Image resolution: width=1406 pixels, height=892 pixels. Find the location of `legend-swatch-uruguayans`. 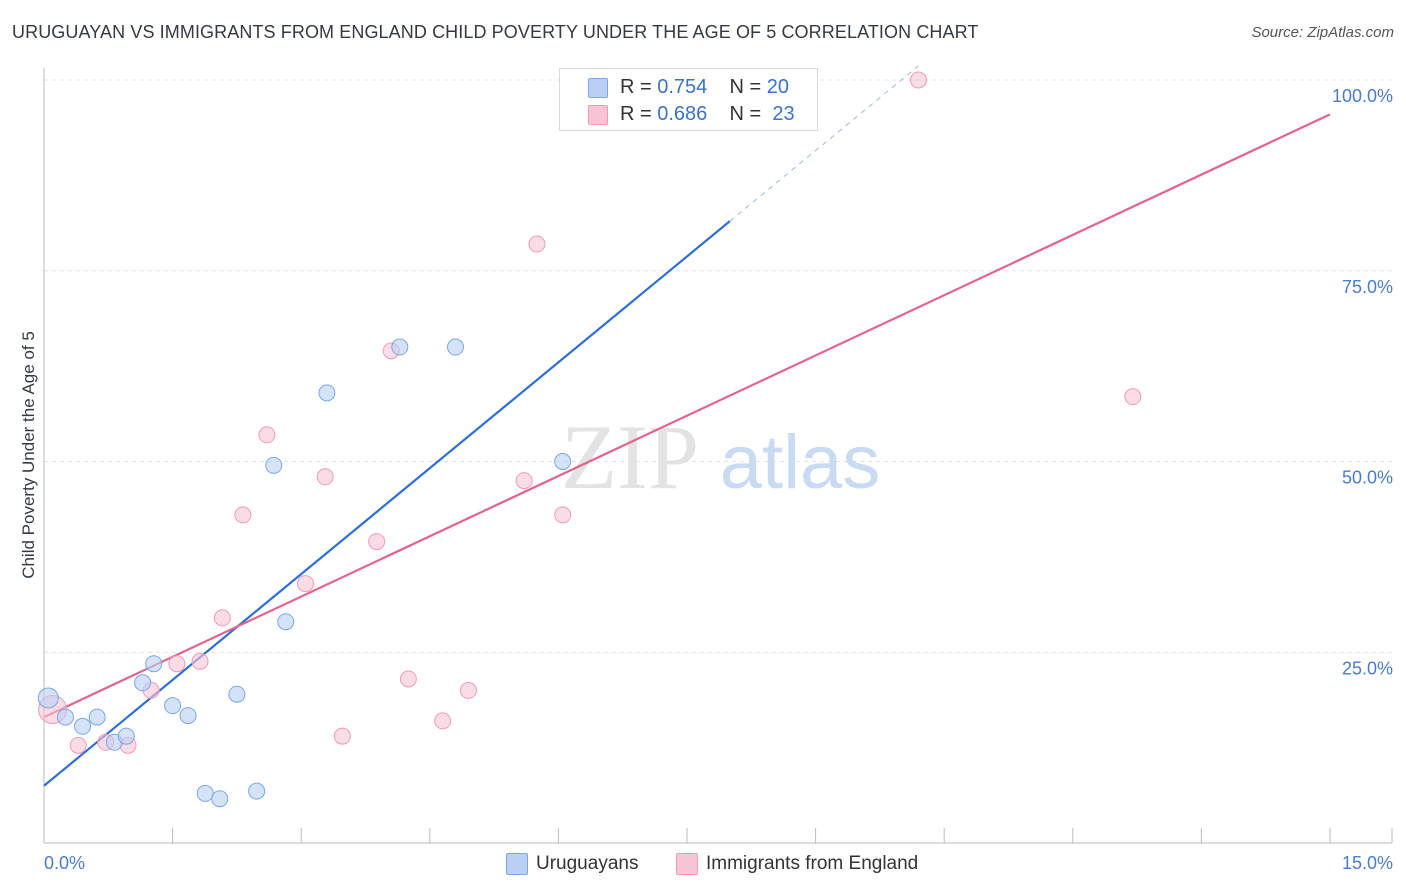

legend-swatch-uruguayans is located at coordinates (598, 88).